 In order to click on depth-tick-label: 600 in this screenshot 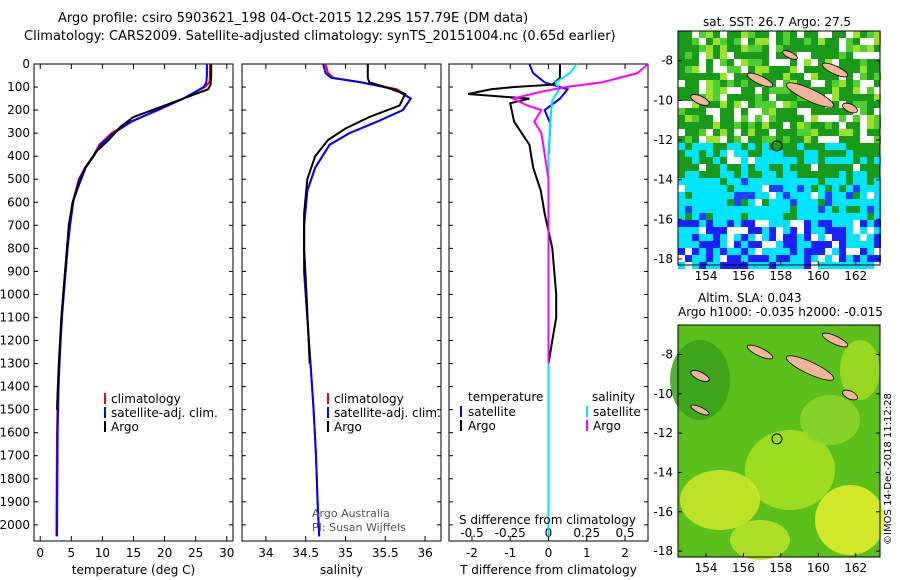, I will do `click(18, 202)`.